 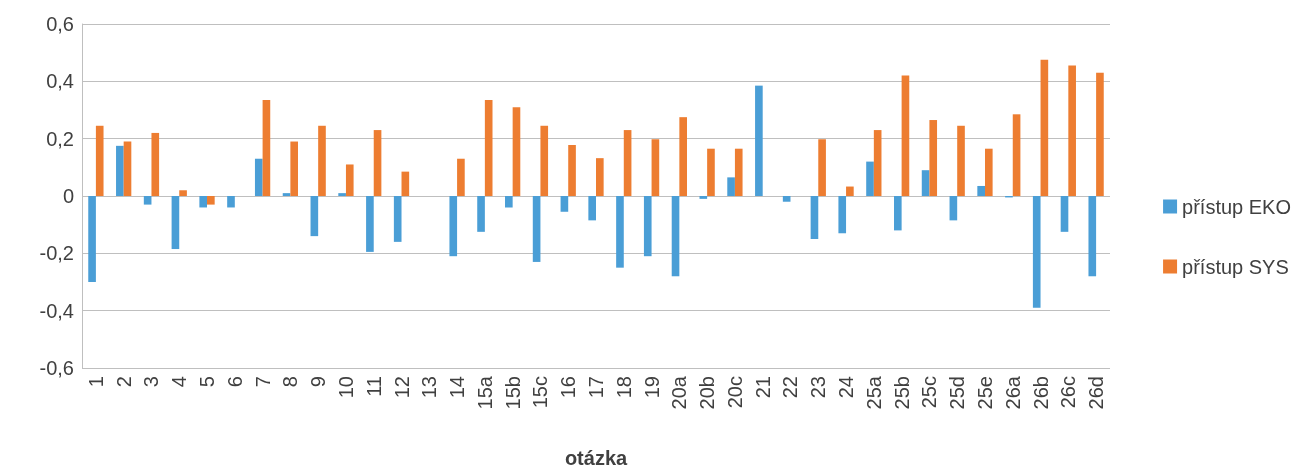 I want to click on x-tick-label: 26a, so click(x=1012, y=392).